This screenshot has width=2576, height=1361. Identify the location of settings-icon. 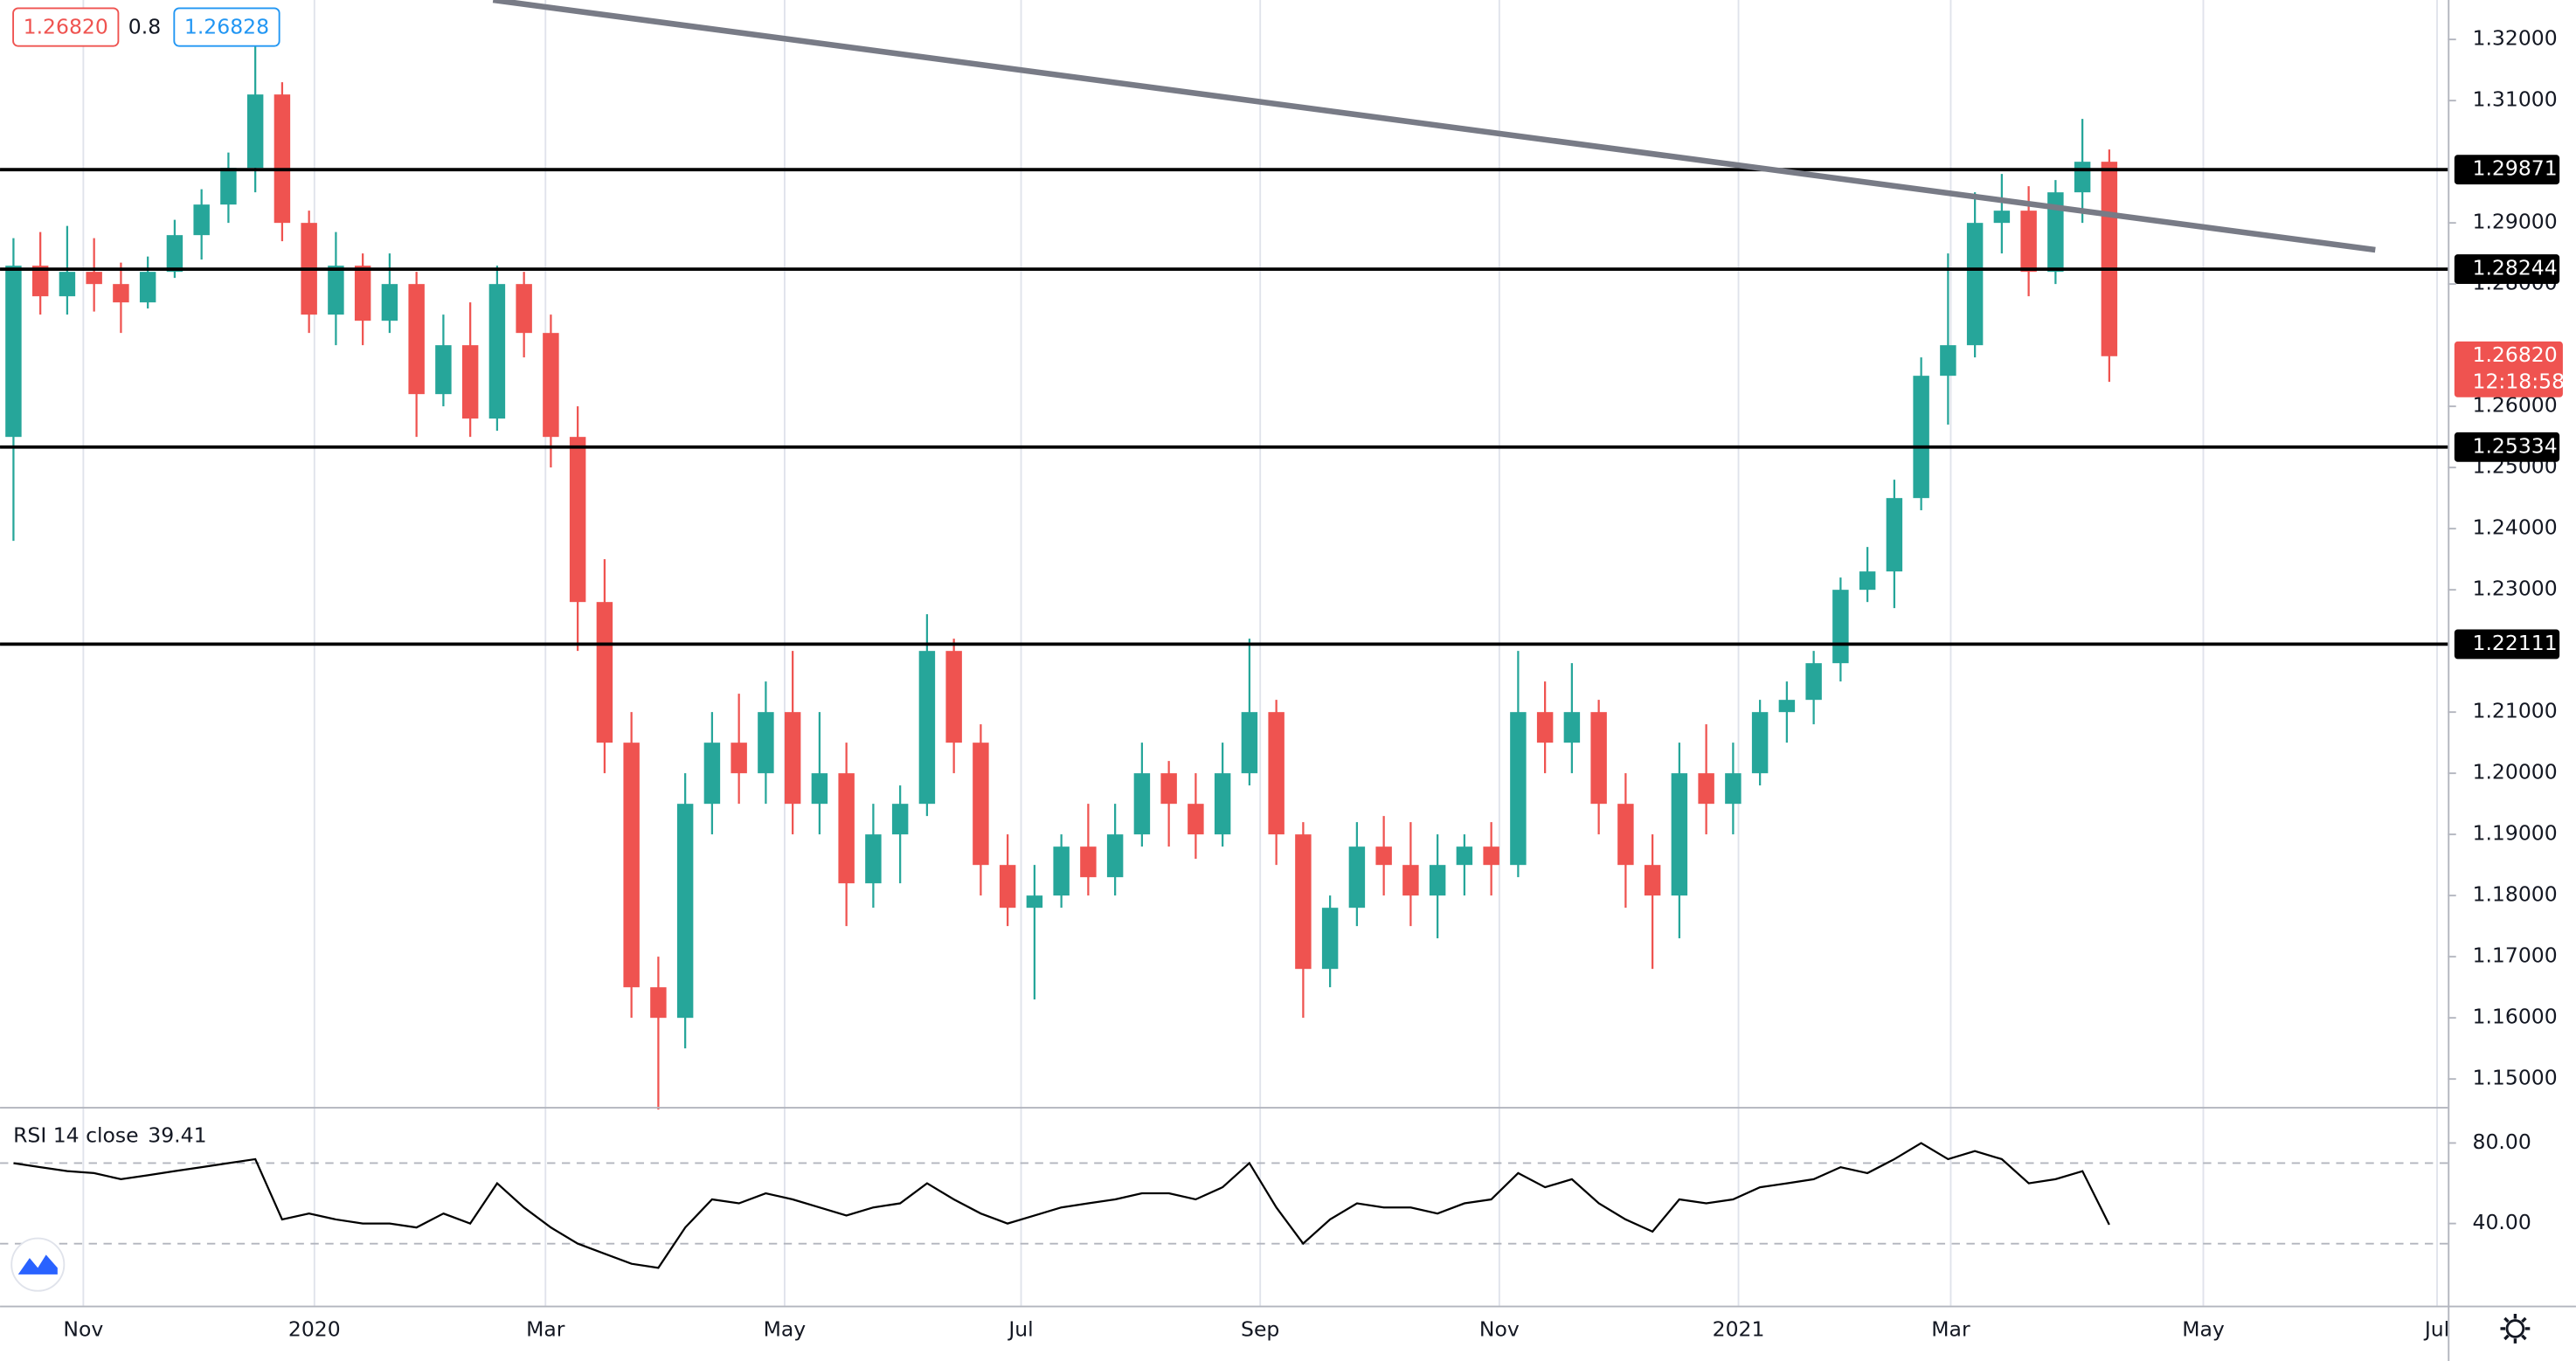
(2515, 1329).